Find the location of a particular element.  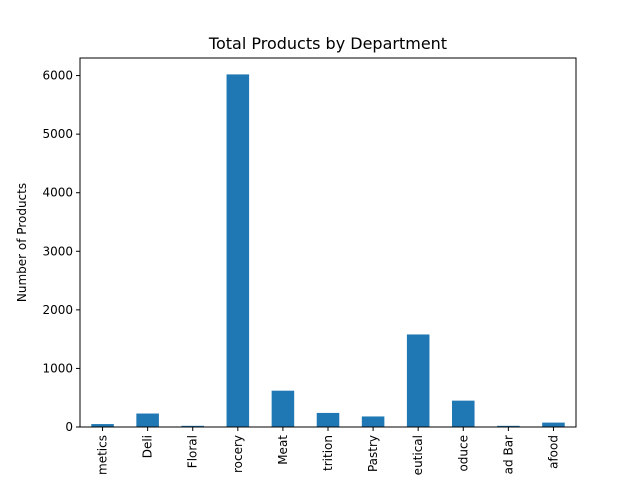

x-tick-label-pharmaceutical: eutical is located at coordinates (418, 455).